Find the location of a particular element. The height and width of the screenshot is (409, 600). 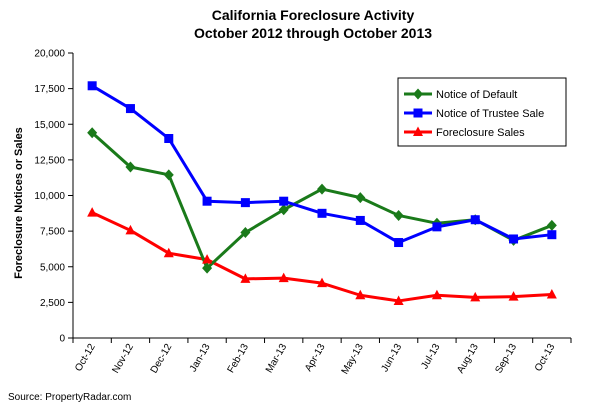

x-tick-label: Oct-12 is located at coordinates (85, 358).